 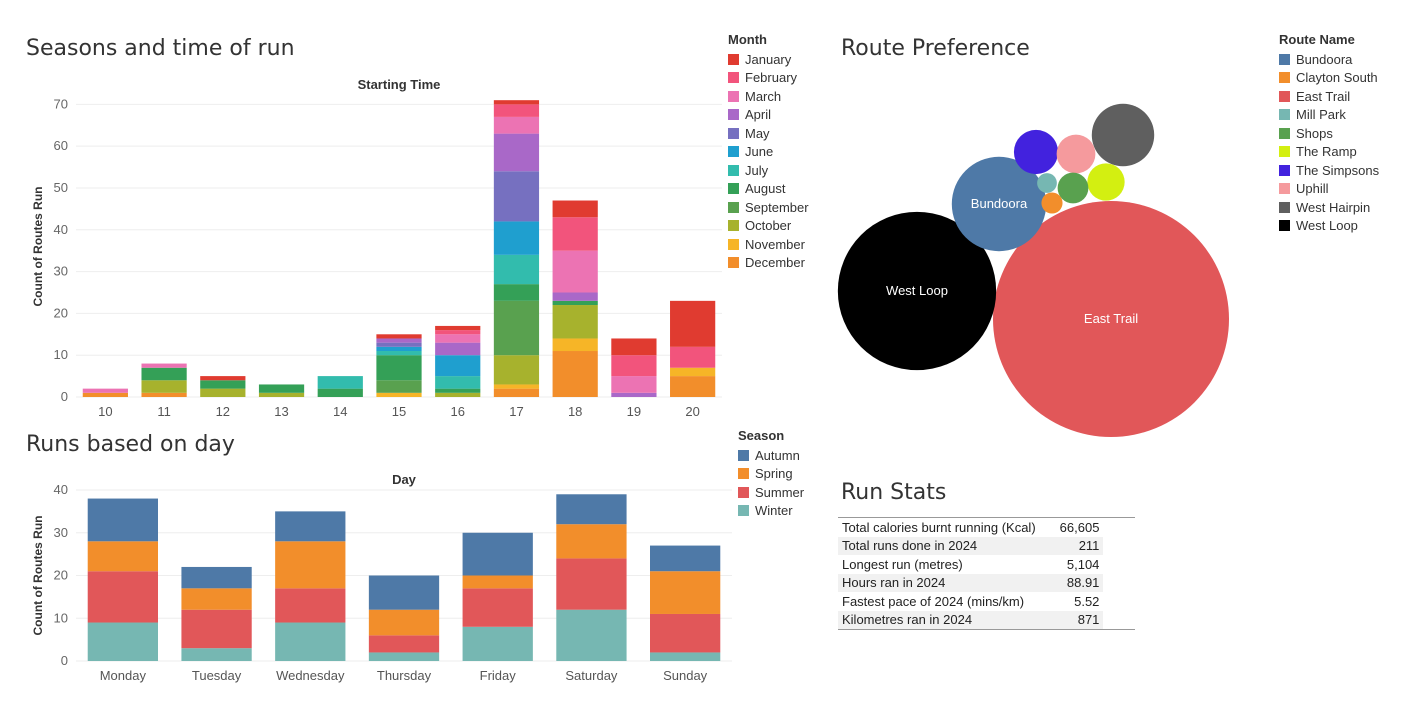 I want to click on legend-item-bundoora: Bundoora, so click(x=1329, y=59).